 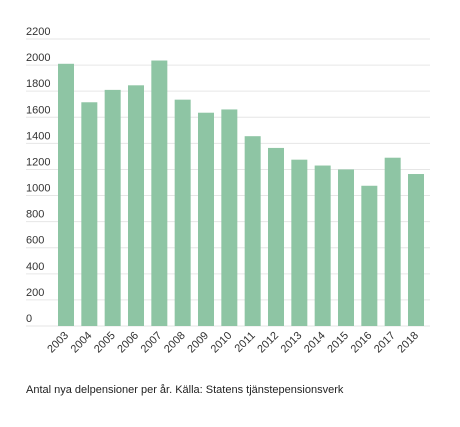 I want to click on bar-2003, so click(x=66, y=194).